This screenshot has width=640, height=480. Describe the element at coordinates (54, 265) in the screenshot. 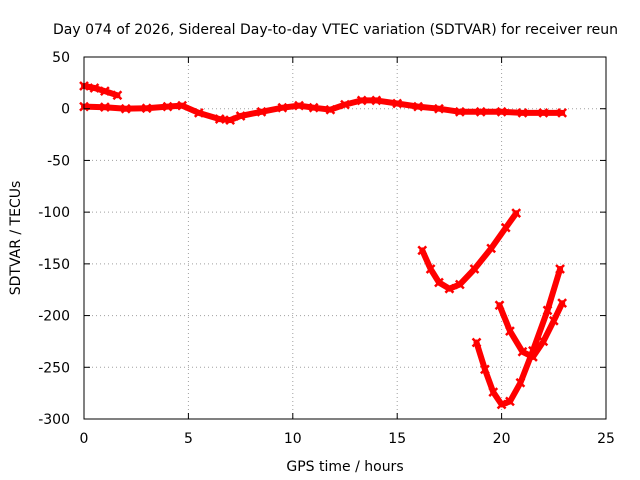

I see `y-tick-label: -150` at that location.